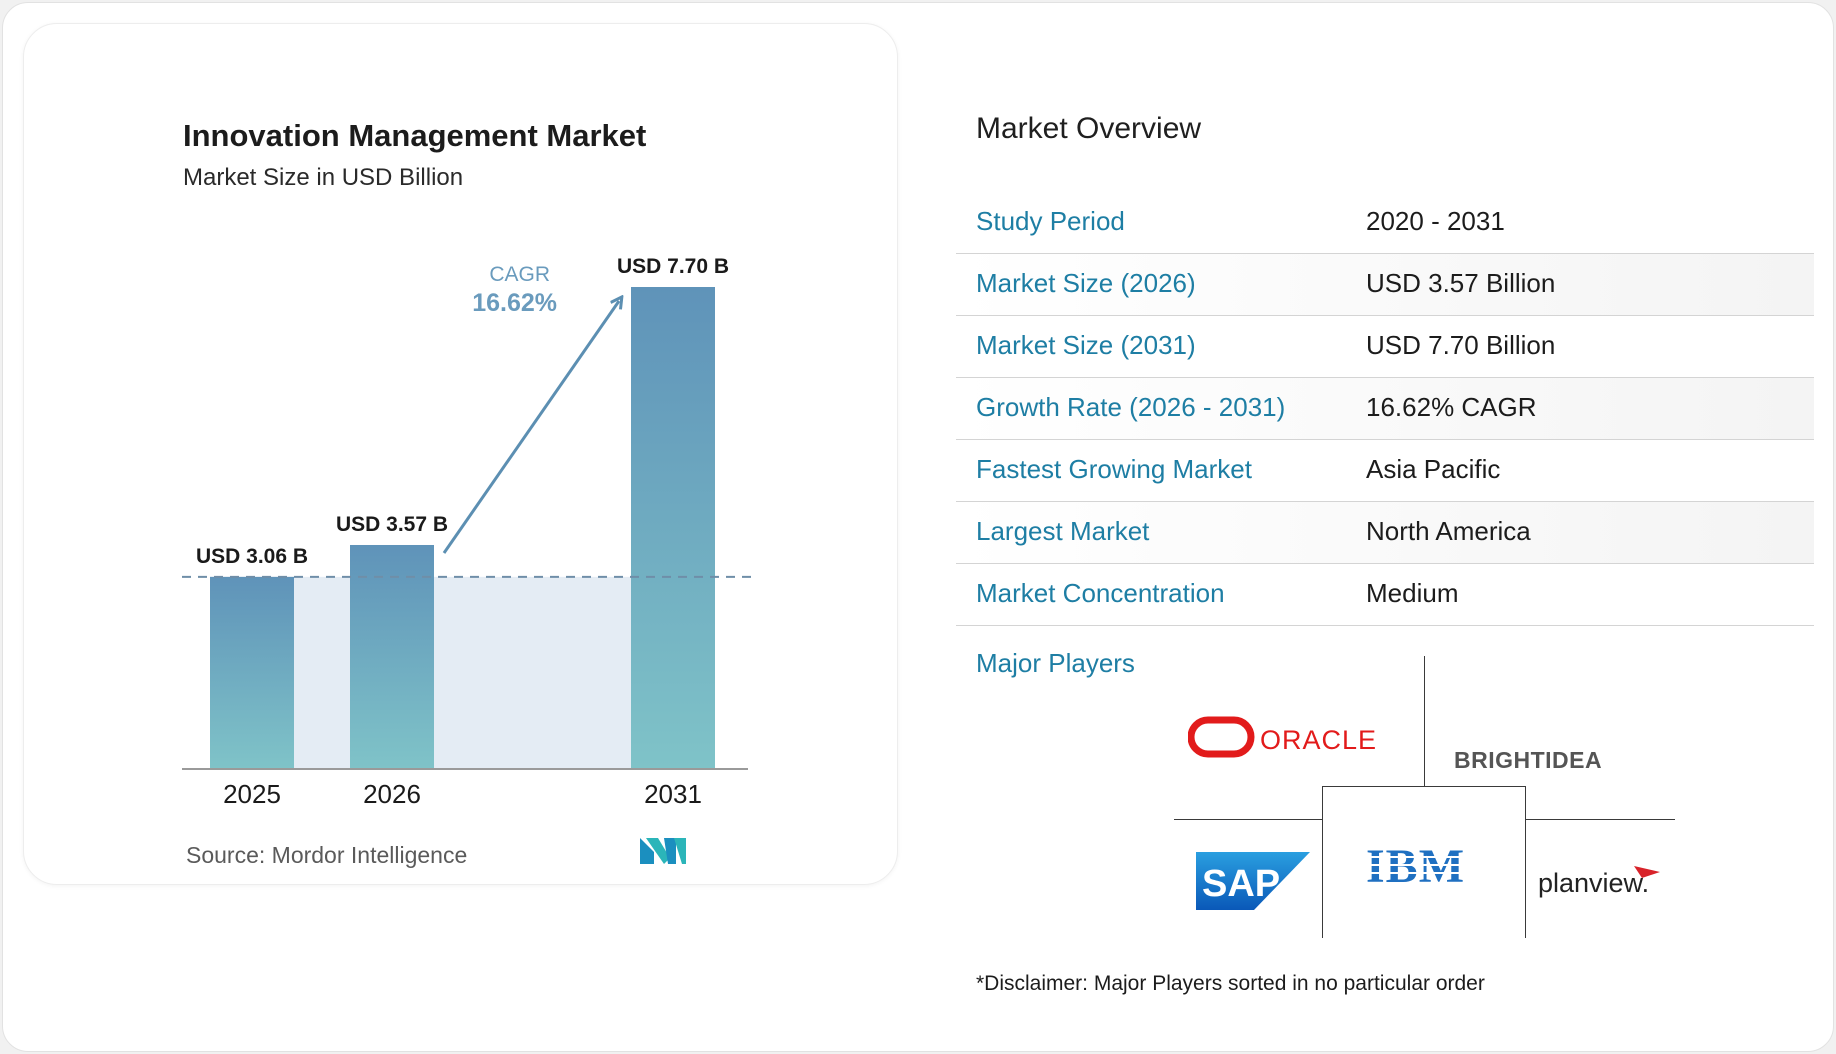  Describe the element at coordinates (1593, 883) in the screenshot. I see `planview-logo-text: planview.` at that location.